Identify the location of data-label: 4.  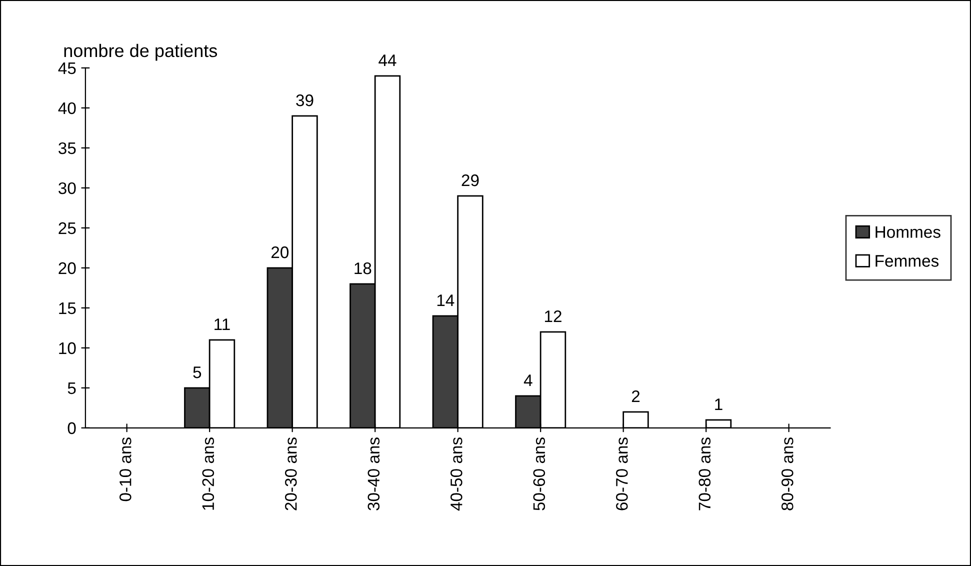
(528, 380).